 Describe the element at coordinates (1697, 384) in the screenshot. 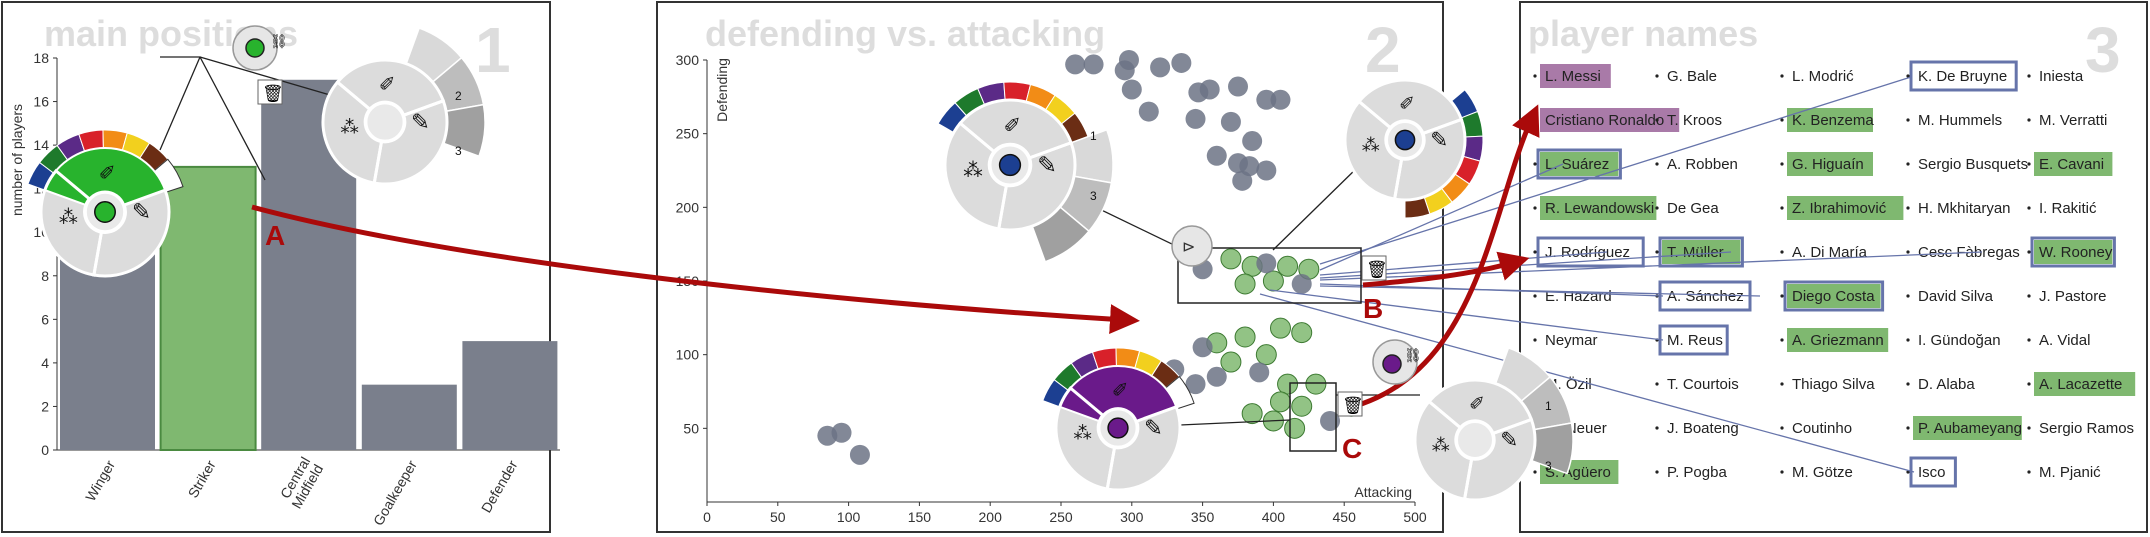

I see `player-name-item: T. Courtois` at that location.